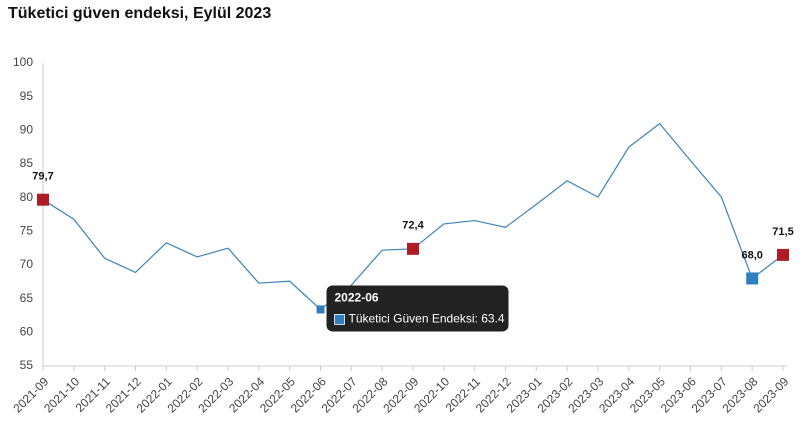 This screenshot has width=808, height=438. I want to click on data-label: 71,5, so click(782, 232).